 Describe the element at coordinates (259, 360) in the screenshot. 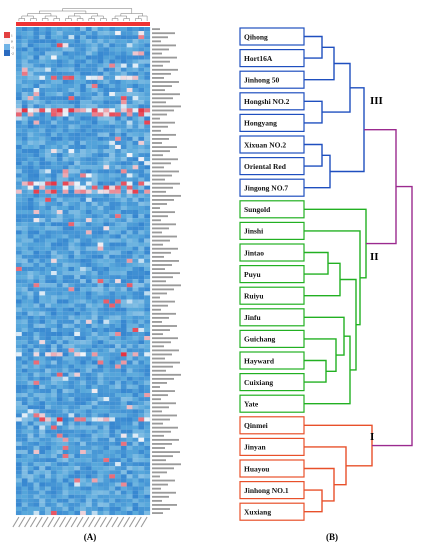

I see `leaf-label: Hayward` at that location.